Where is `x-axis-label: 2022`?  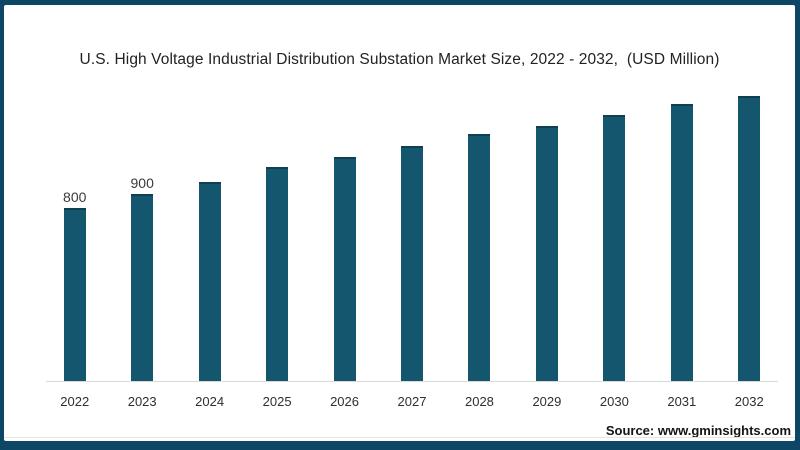 x-axis-label: 2022 is located at coordinates (75, 401).